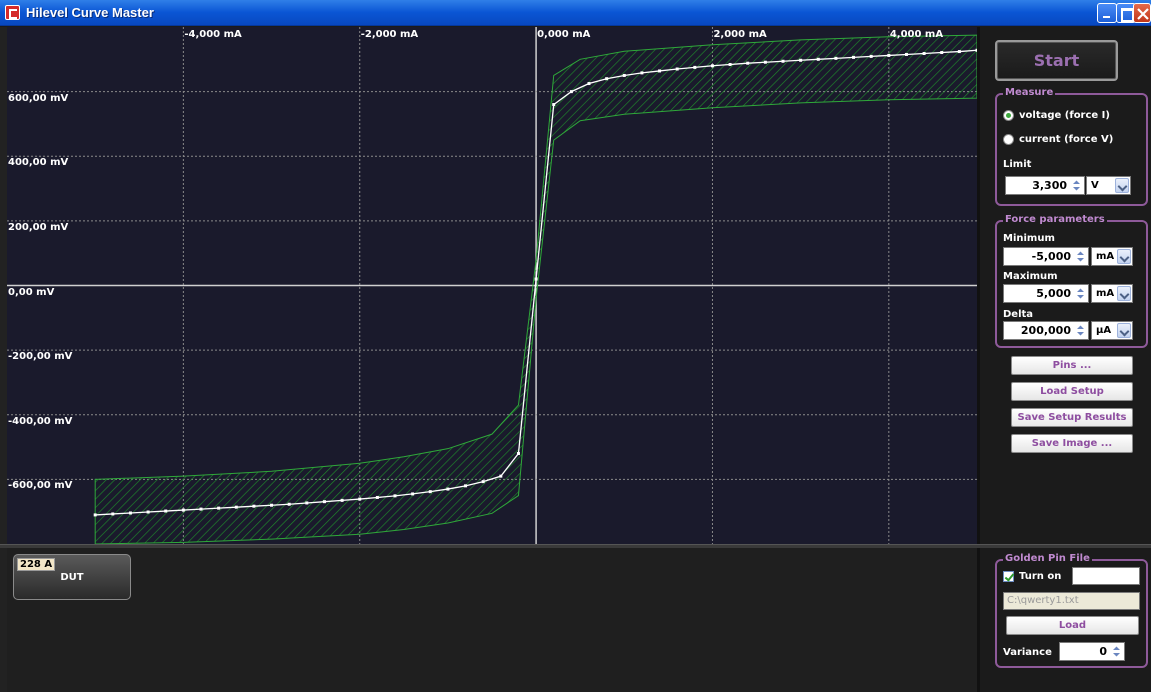  Describe the element at coordinates (1108, 185) in the screenshot. I see `limit-unit-select: V` at that location.